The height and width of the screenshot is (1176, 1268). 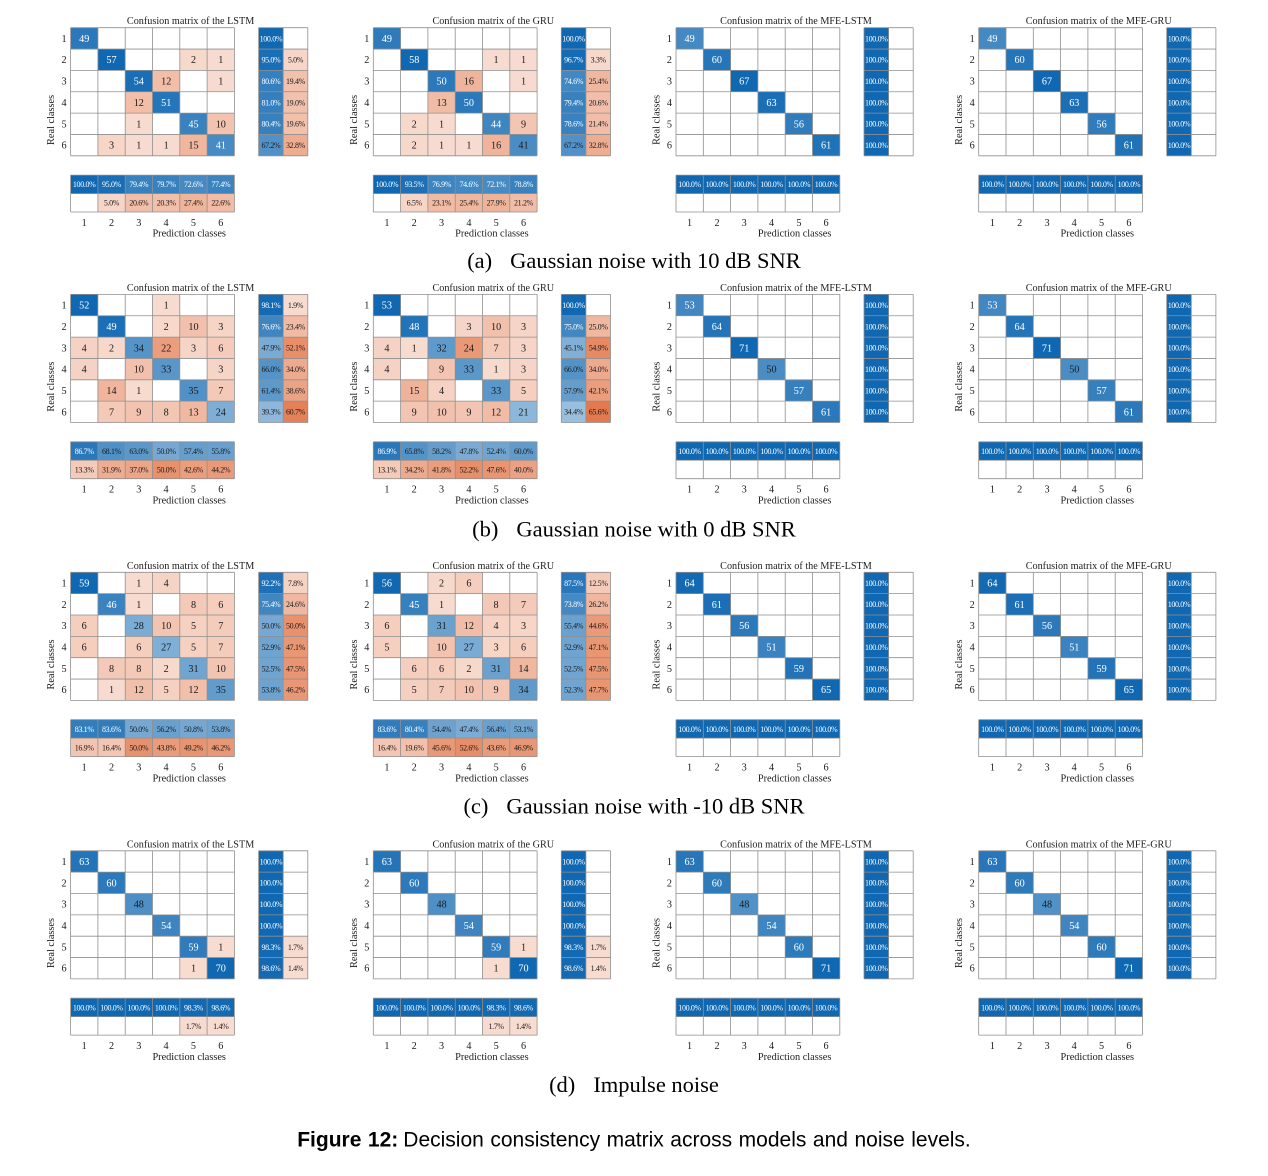 What do you see at coordinates (139, 203) in the screenshot?
I see `svg-text: 20.6%` at bounding box center [139, 203].